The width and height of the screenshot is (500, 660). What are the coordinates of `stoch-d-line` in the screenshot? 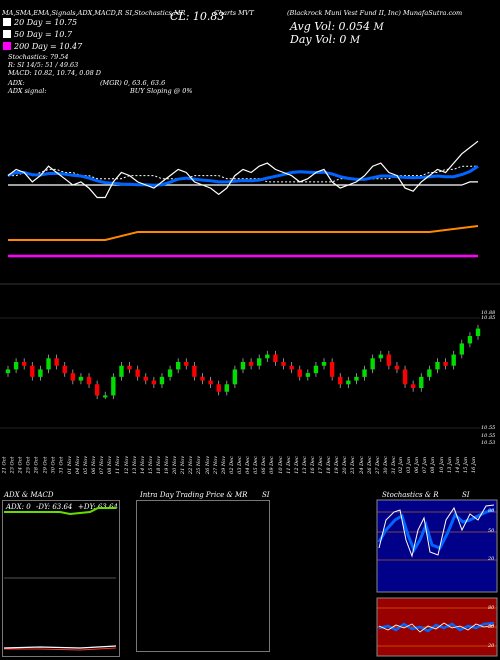 It's located at (436, 531).